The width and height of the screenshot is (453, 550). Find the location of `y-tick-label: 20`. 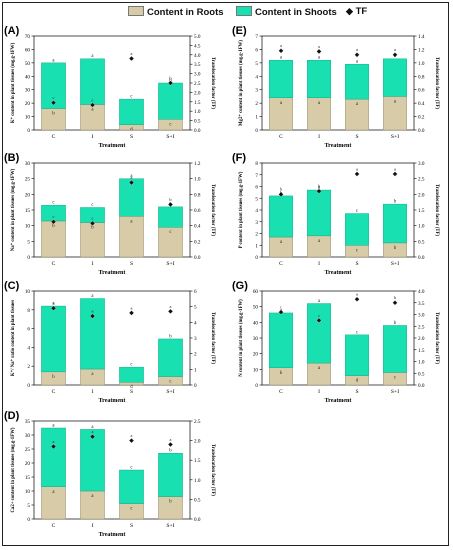

y-tick-label: 20 is located at coordinates (28, 104).